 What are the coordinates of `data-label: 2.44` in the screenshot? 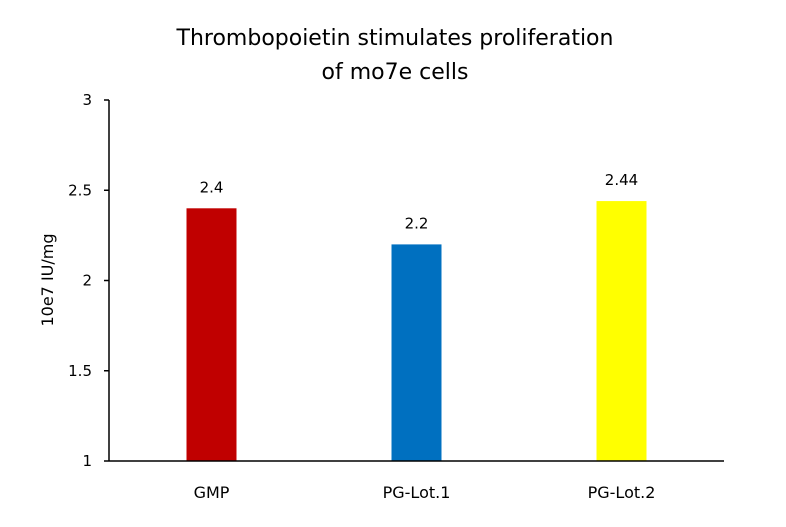 It's located at (621, 180).